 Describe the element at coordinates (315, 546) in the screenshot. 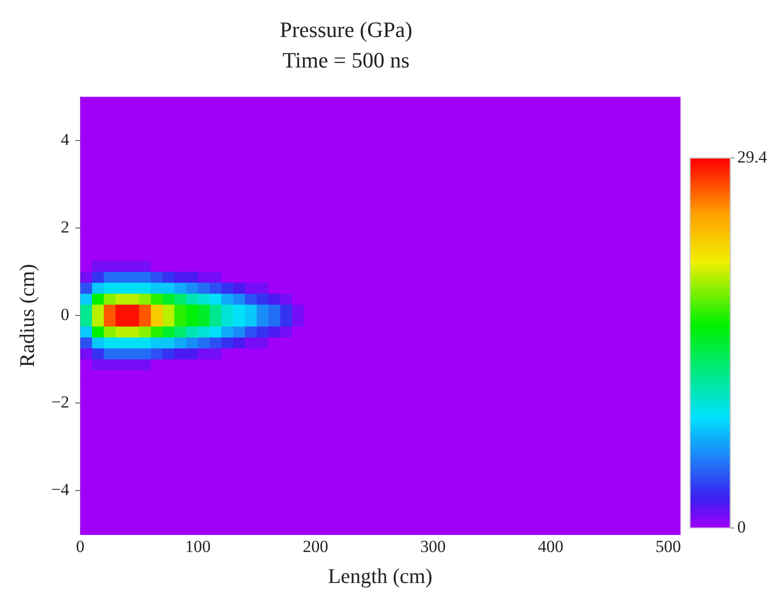

I see `x-tick-label: 200` at that location.